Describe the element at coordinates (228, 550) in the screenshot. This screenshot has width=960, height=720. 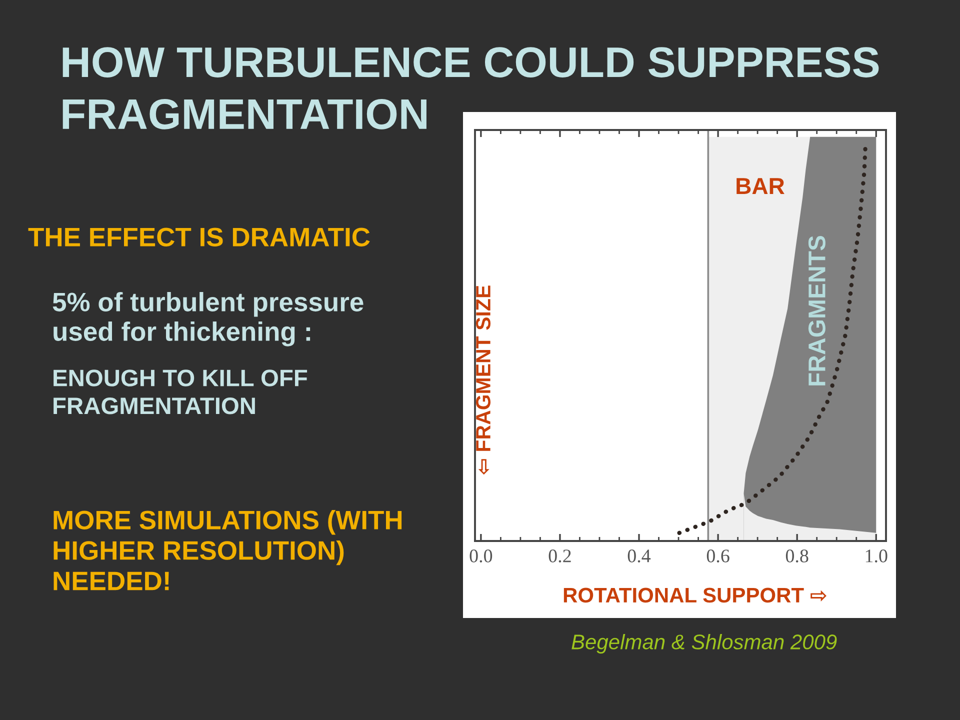
I see `text: MORE SIMULATIONS (WITH HIGHER RESOLUTION) NEEDED!` at that location.